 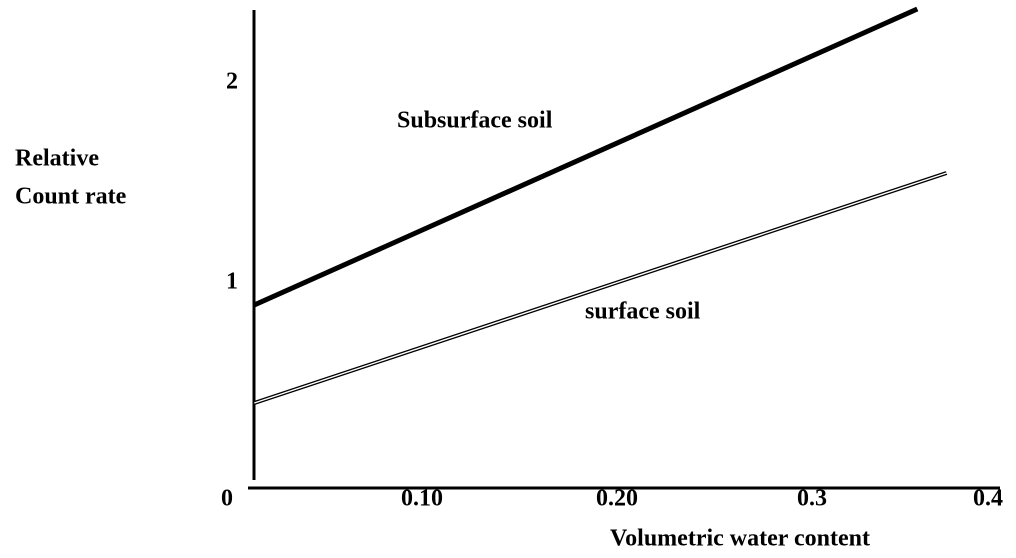 I want to click on x-tick-label: 0.3, so click(x=812, y=499).